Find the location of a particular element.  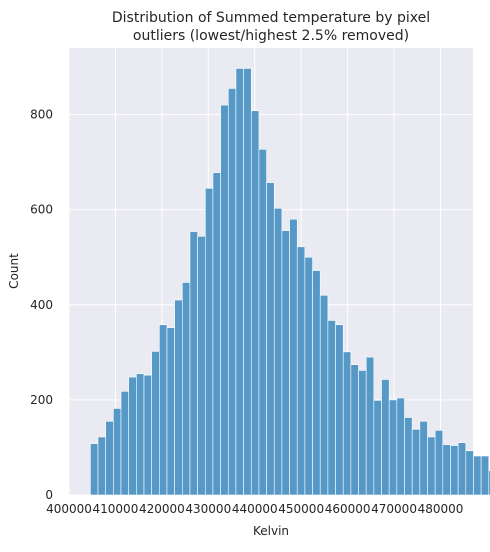

x-tick-label: 440000 is located at coordinates (255, 509).